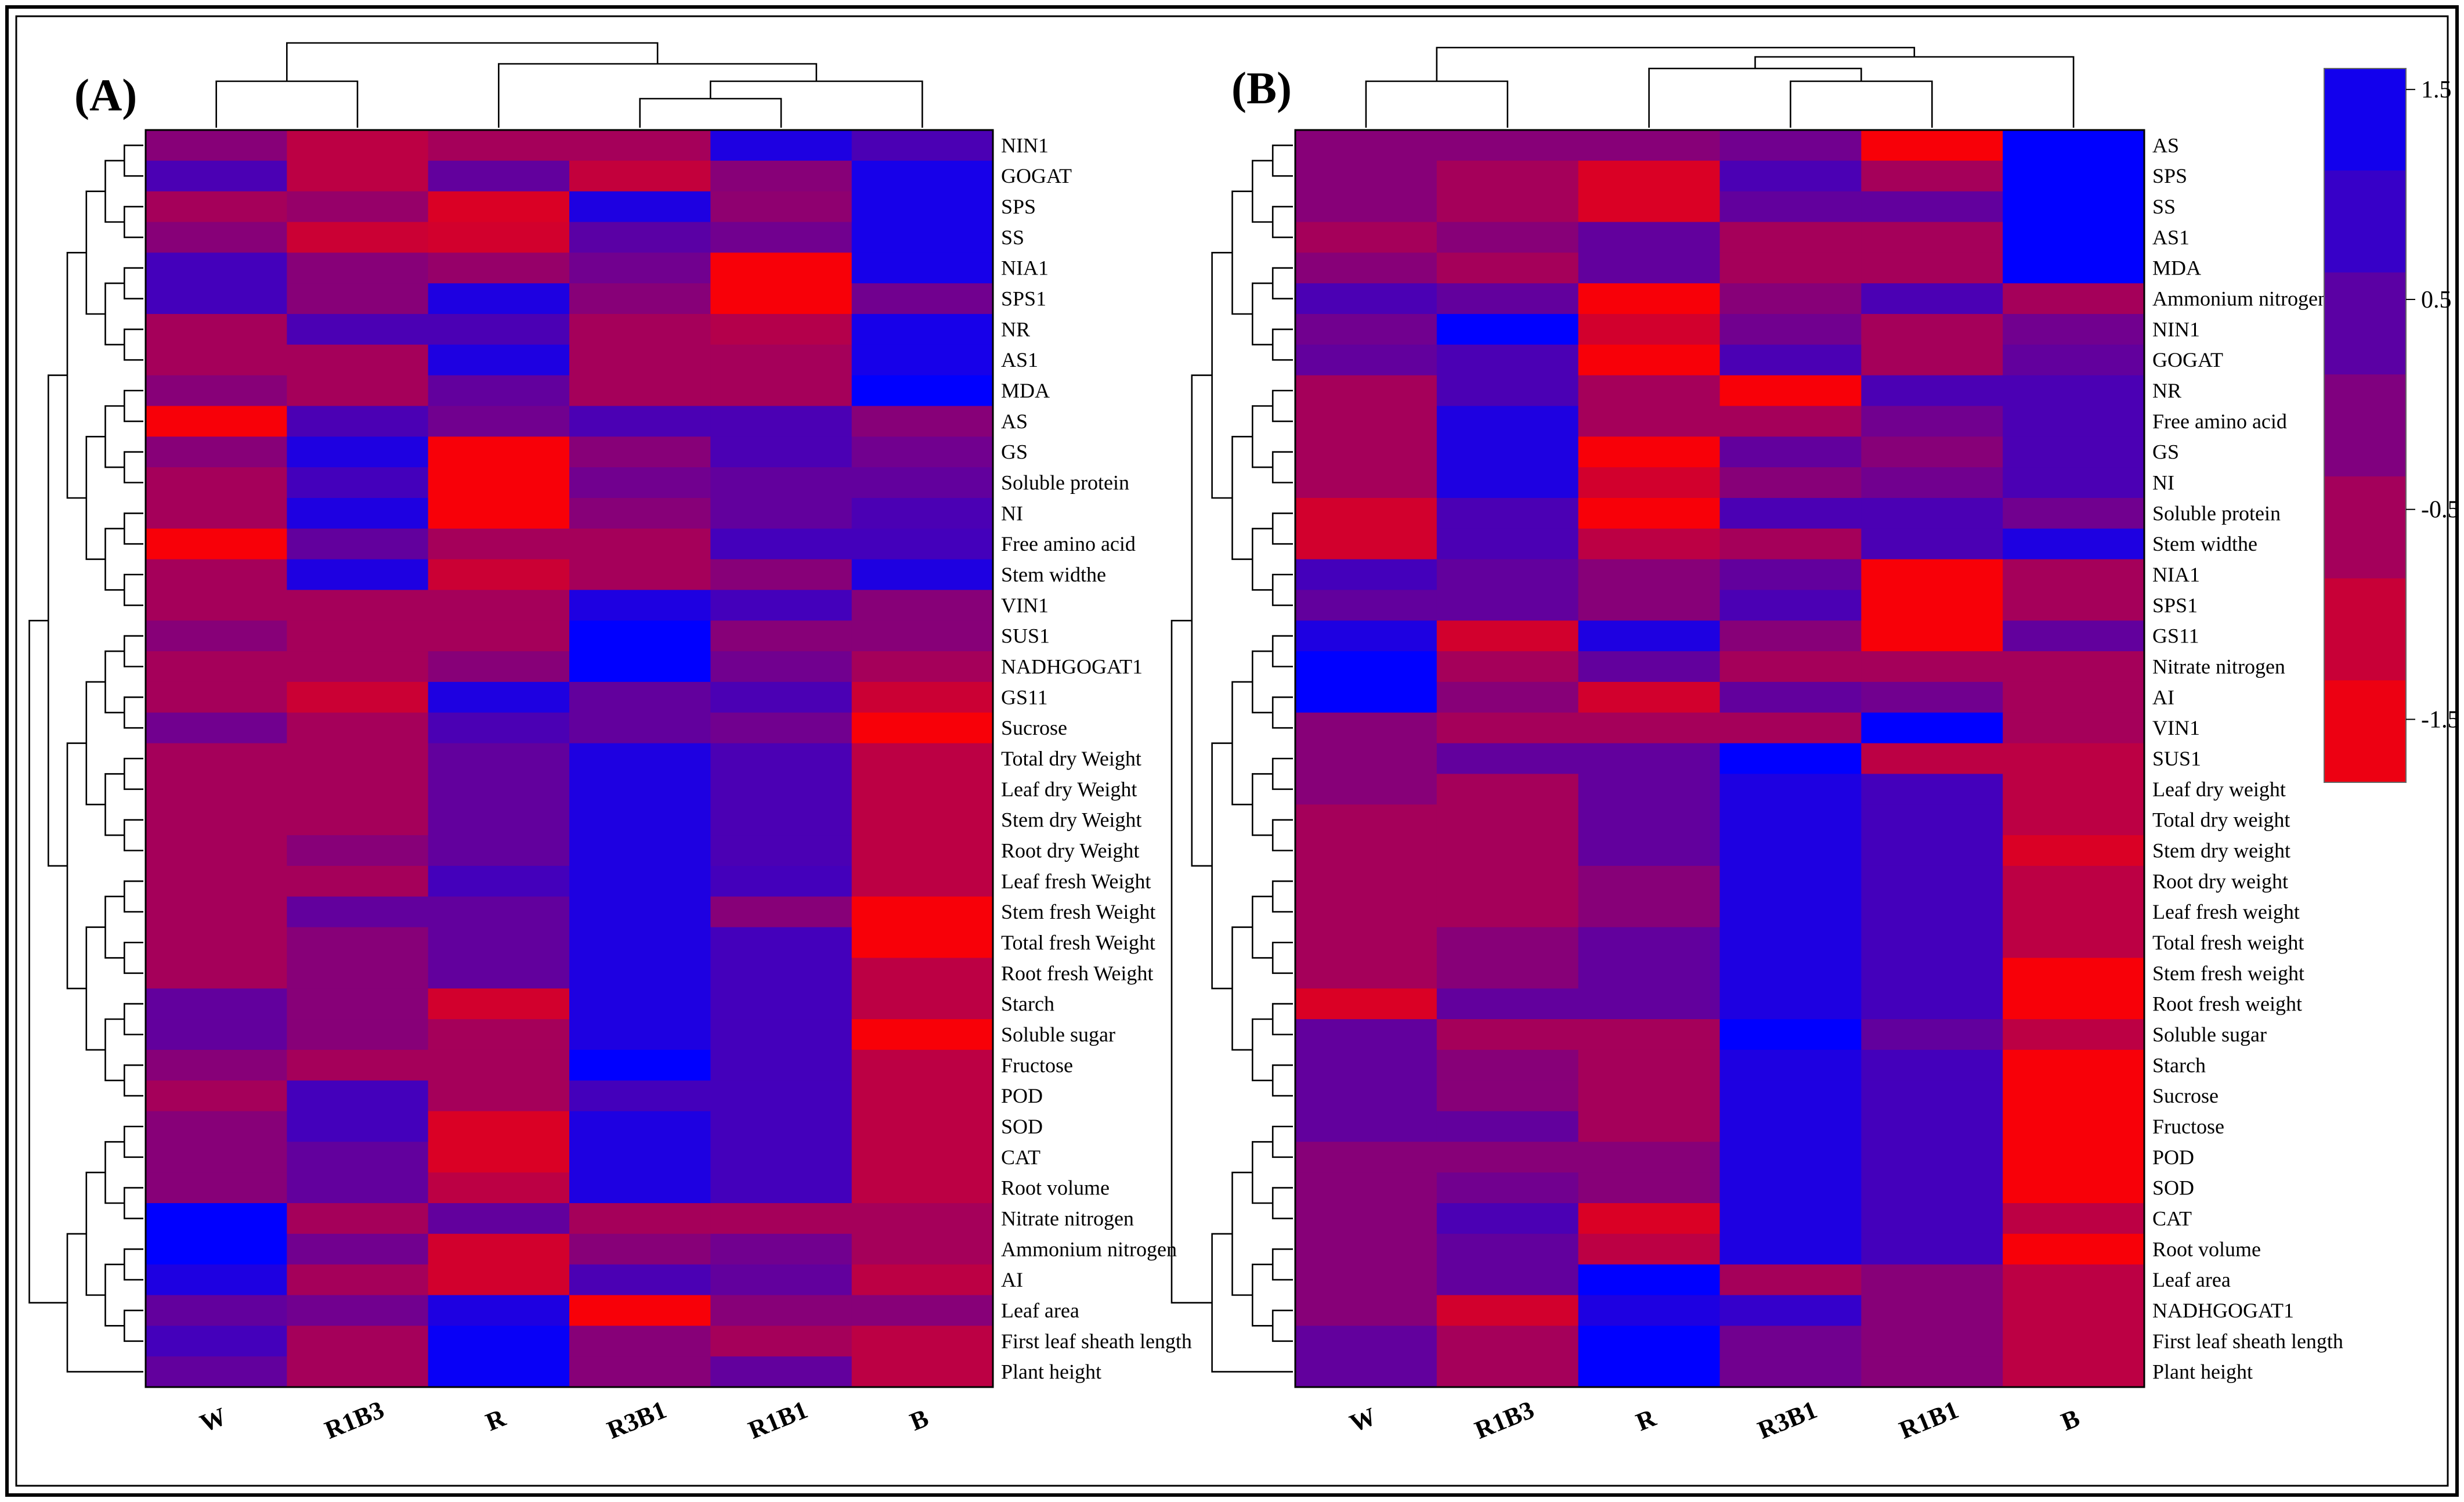 The image size is (2464, 1502). What do you see at coordinates (216, 329) in the screenshot?
I see `heatmap-cell-nr-w` at bounding box center [216, 329].